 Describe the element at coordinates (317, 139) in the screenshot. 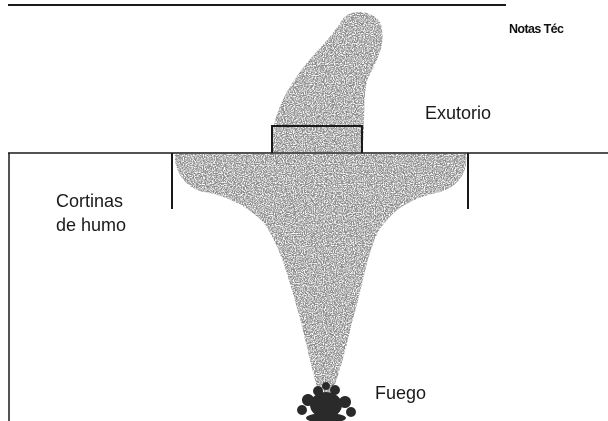

I see `vent-outline` at that location.